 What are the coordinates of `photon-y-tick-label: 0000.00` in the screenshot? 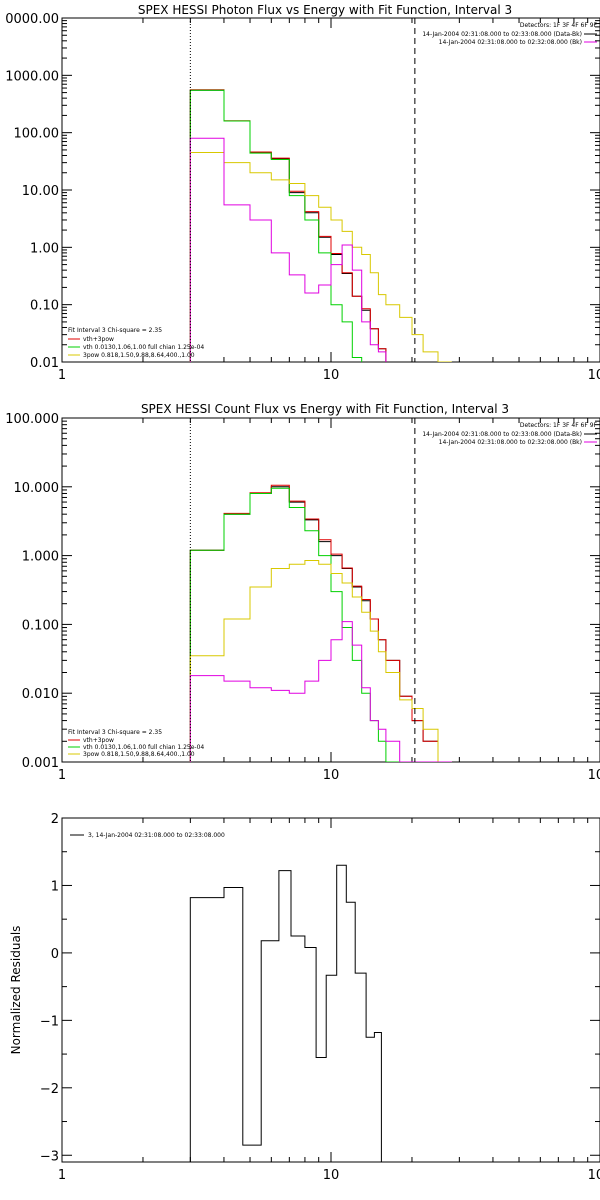 It's located at (32, 19).